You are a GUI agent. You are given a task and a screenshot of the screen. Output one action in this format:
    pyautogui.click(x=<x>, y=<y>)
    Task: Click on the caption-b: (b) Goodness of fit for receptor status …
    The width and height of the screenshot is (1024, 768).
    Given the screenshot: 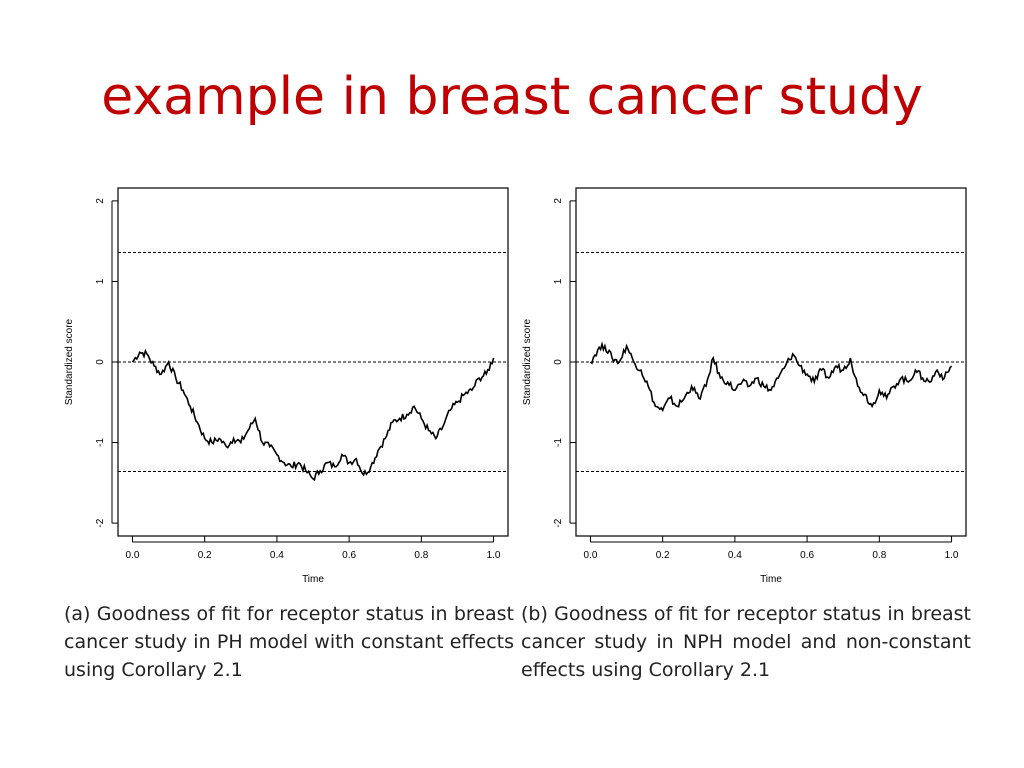 What is the action you would take?
    pyautogui.click(x=746, y=642)
    